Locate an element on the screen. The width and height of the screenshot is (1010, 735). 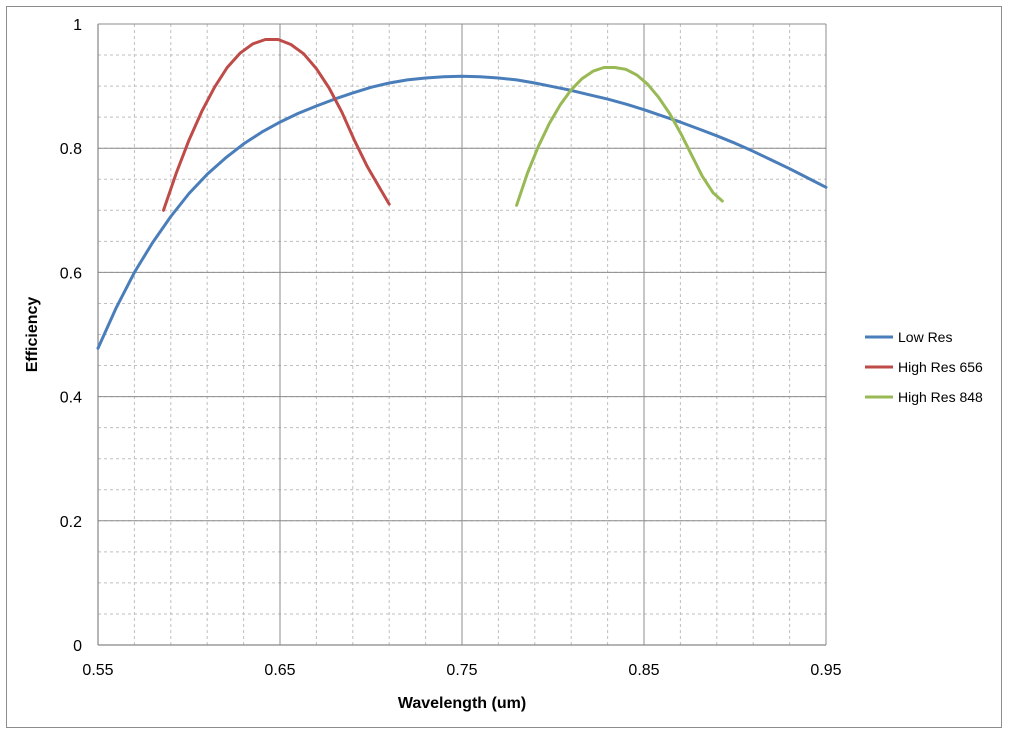
x-tick-label: 0.75 is located at coordinates (461, 670).